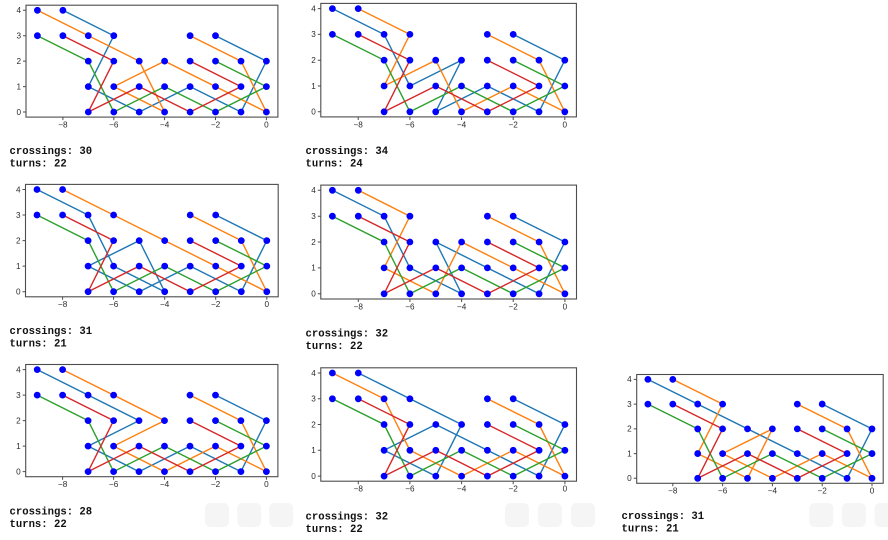 This screenshot has width=888, height=540. I want to click on svg-text: crossings: 30, so click(51, 152).